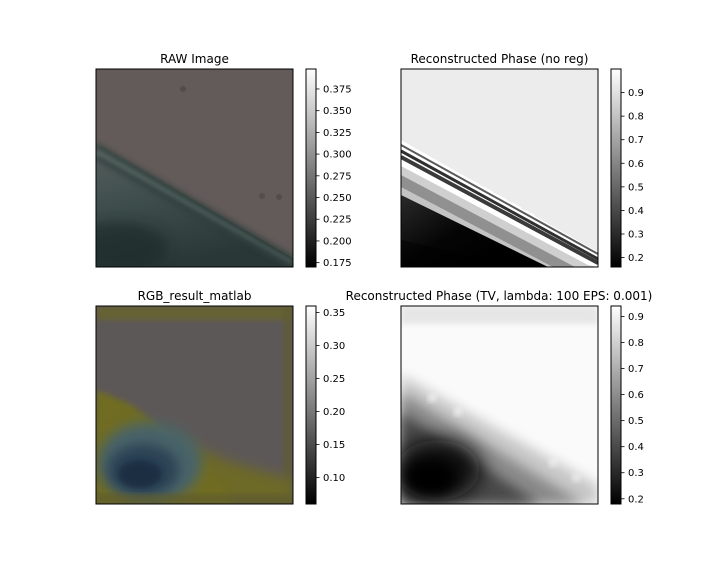 This screenshot has width=720, height=576. Describe the element at coordinates (337, 89) in the screenshot. I see `colorbar-tick-label: 0.375` at that location.